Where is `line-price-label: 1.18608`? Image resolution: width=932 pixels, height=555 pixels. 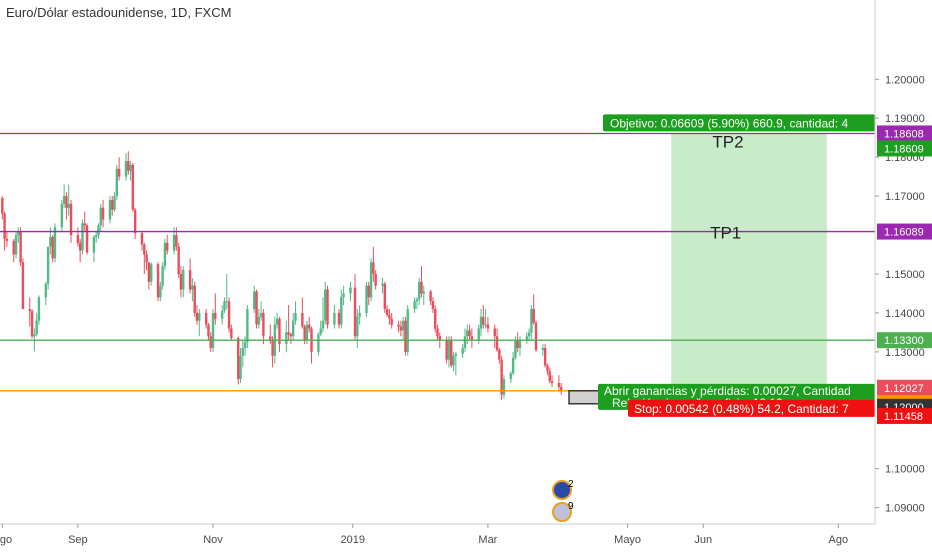
line-price-label: 1.18608 is located at coordinates (904, 134).